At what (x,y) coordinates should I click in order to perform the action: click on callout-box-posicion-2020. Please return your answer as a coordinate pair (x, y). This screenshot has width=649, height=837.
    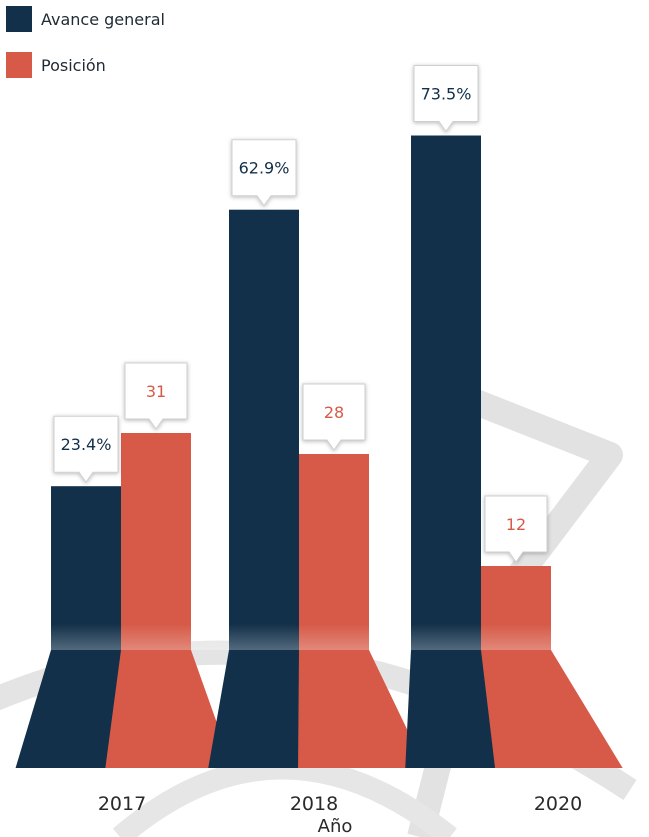
    Looking at the image, I should click on (516, 529).